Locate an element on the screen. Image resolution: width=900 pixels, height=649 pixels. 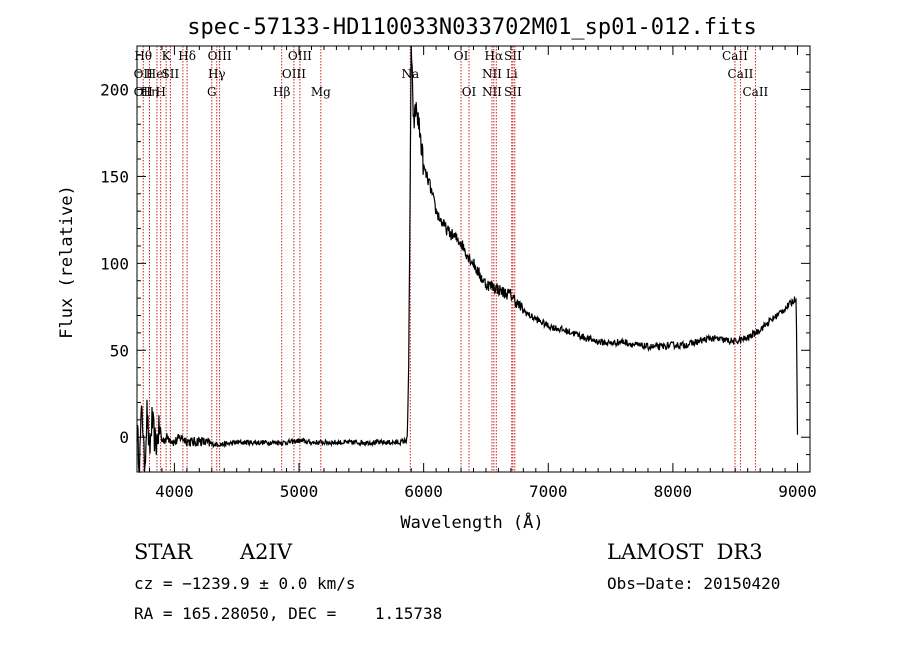
coordinates-readout: RA = 165.28050, DEC = 1.15738 is located at coordinates (288, 613).